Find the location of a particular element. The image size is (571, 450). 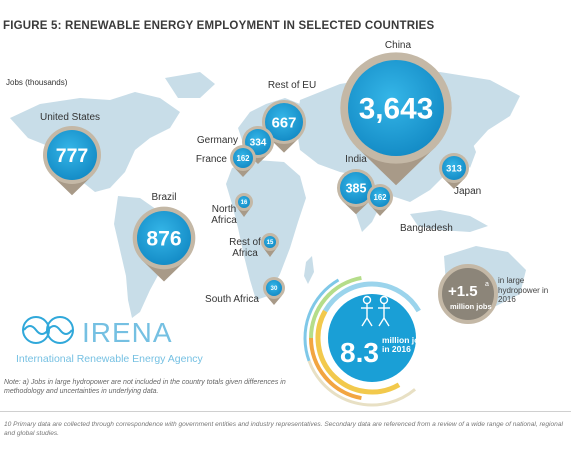

bubble-rest-of-africa: 15 Rest of Africa is located at coordinates (254, 246).